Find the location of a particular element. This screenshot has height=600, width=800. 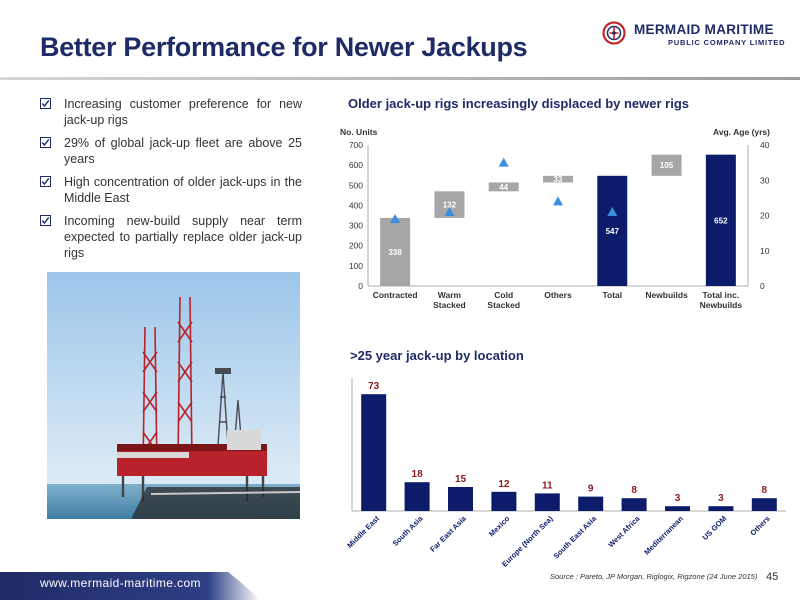

bar-west-africa is located at coordinates (634, 504).